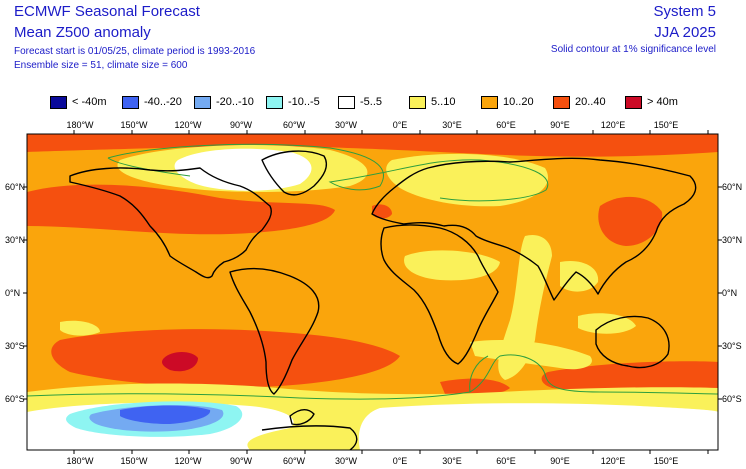 This screenshot has height=469, width=746. I want to click on legend-item: 5..10, so click(432, 102).